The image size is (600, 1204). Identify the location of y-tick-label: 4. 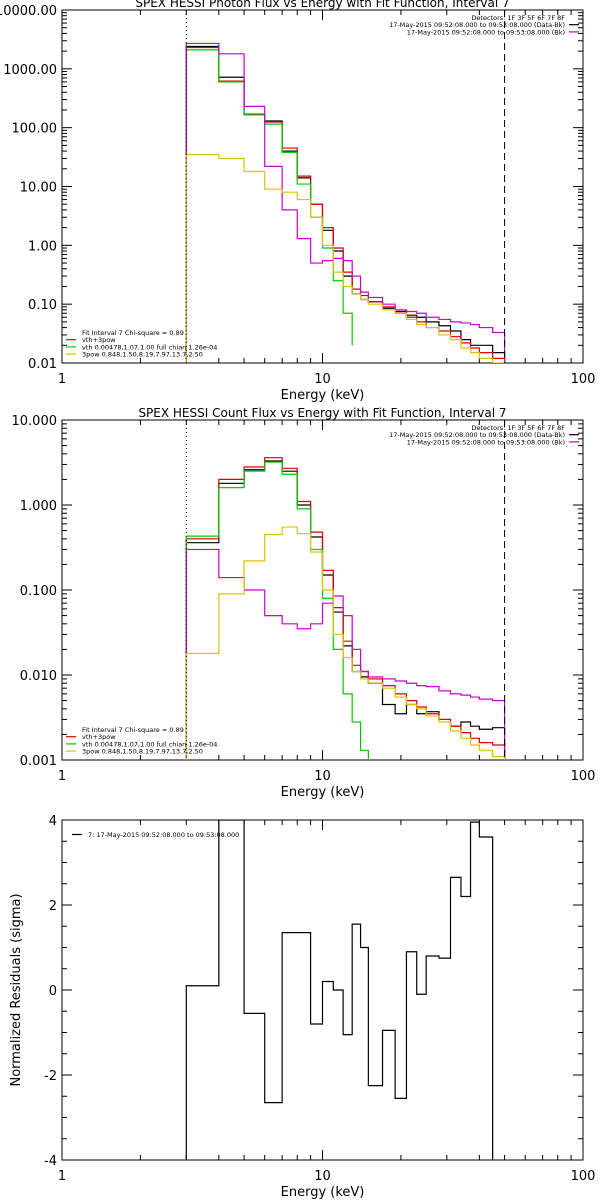
(53, 821).